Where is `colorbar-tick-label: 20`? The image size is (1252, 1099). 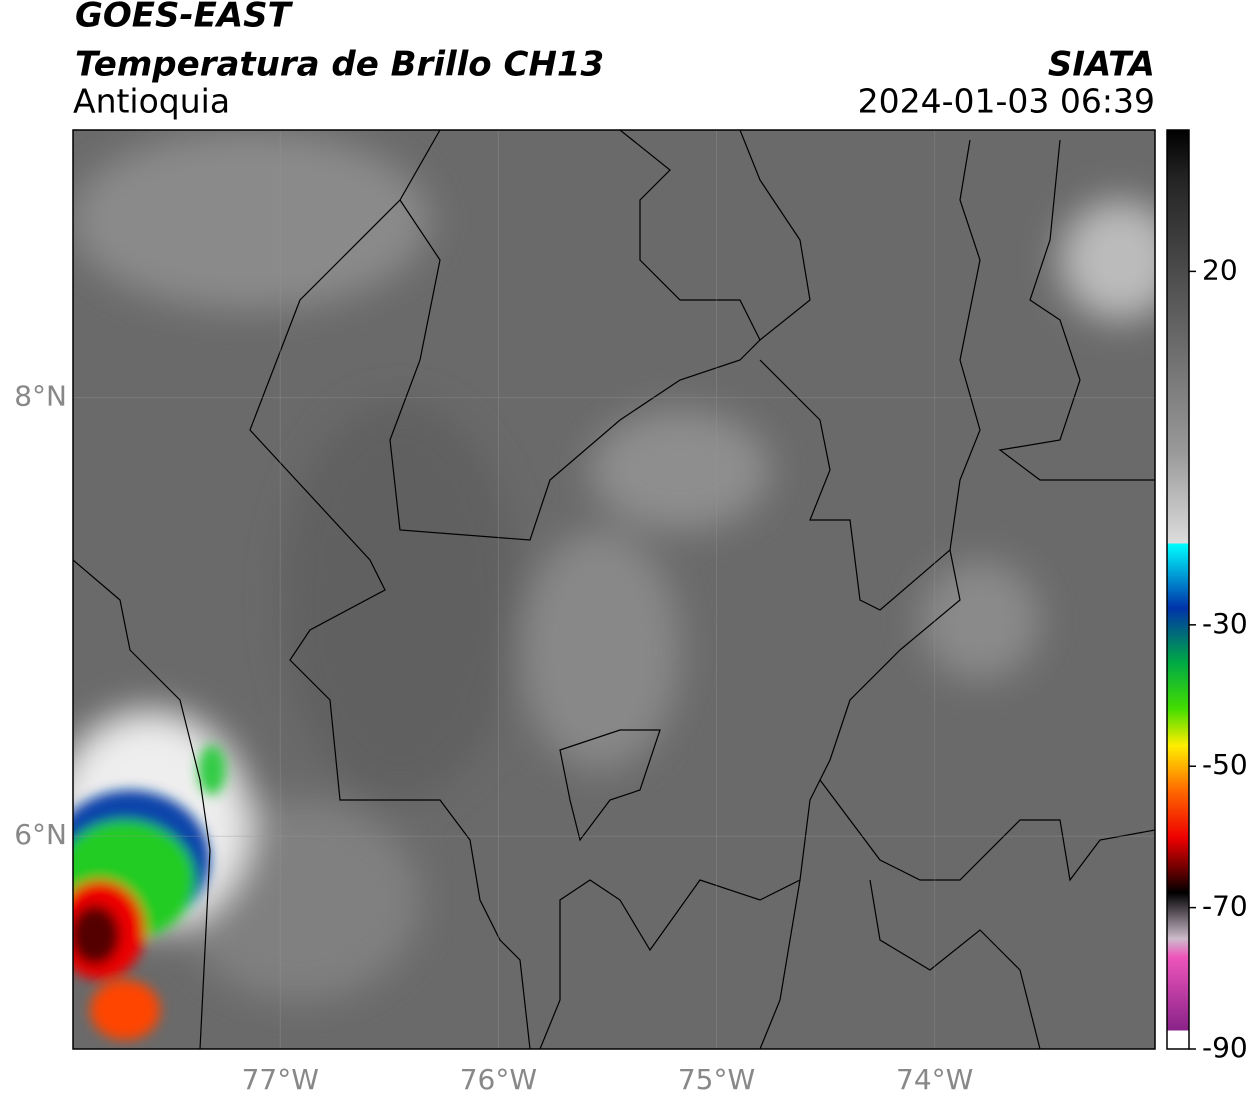 colorbar-tick-label: 20 is located at coordinates (1220, 269).